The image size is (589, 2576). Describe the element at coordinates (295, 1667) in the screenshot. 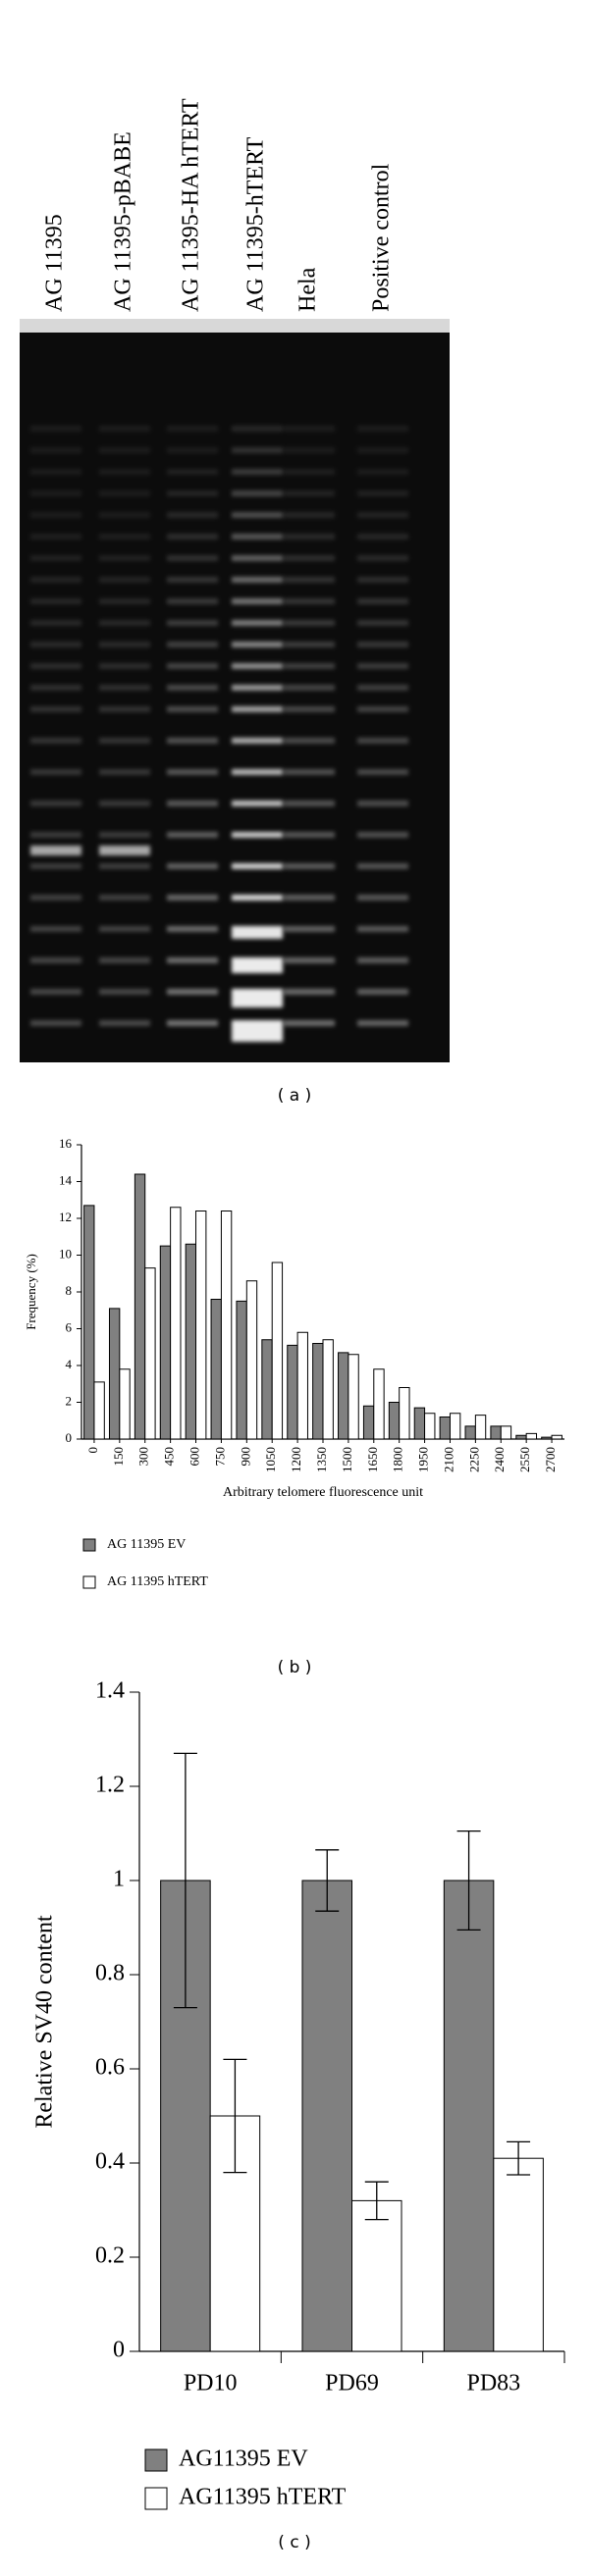

I see `panel-caption: ( b )` at that location.